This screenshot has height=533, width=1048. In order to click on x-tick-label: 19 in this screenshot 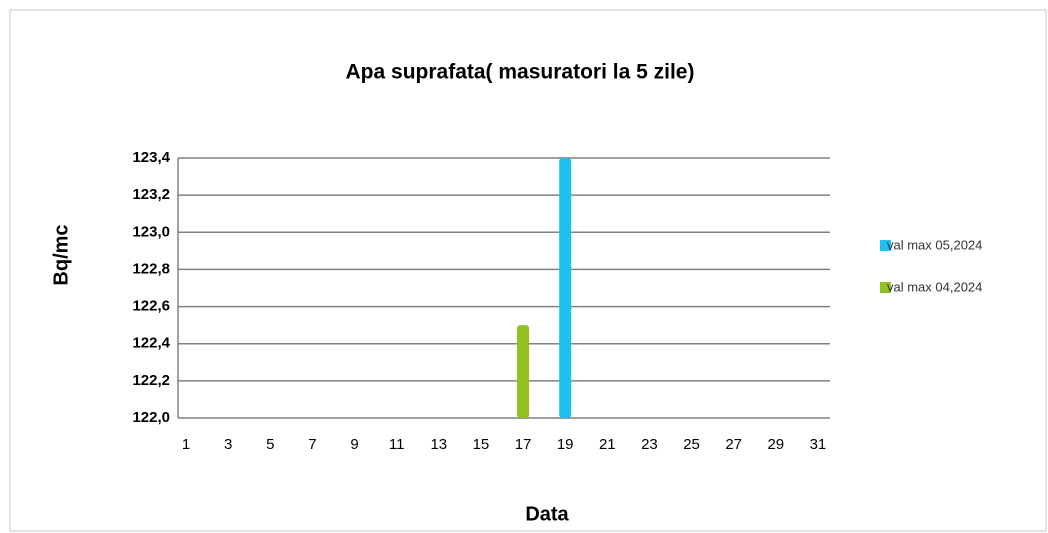, I will do `click(565, 444)`.